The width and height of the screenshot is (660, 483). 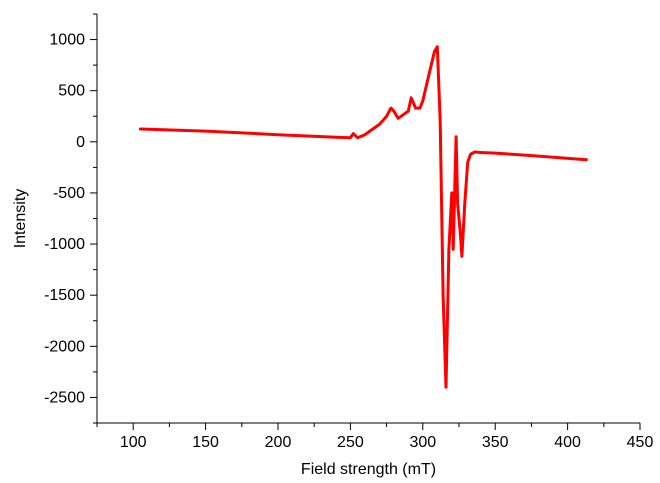 What do you see at coordinates (80, 142) in the screenshot?
I see `y-tick-label: 0` at bounding box center [80, 142].